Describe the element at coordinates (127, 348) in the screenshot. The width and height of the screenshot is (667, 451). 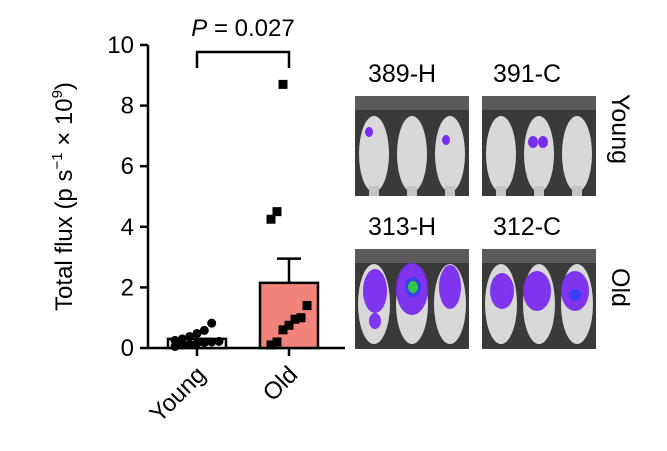
I see `y-tick-label: 0` at that location.